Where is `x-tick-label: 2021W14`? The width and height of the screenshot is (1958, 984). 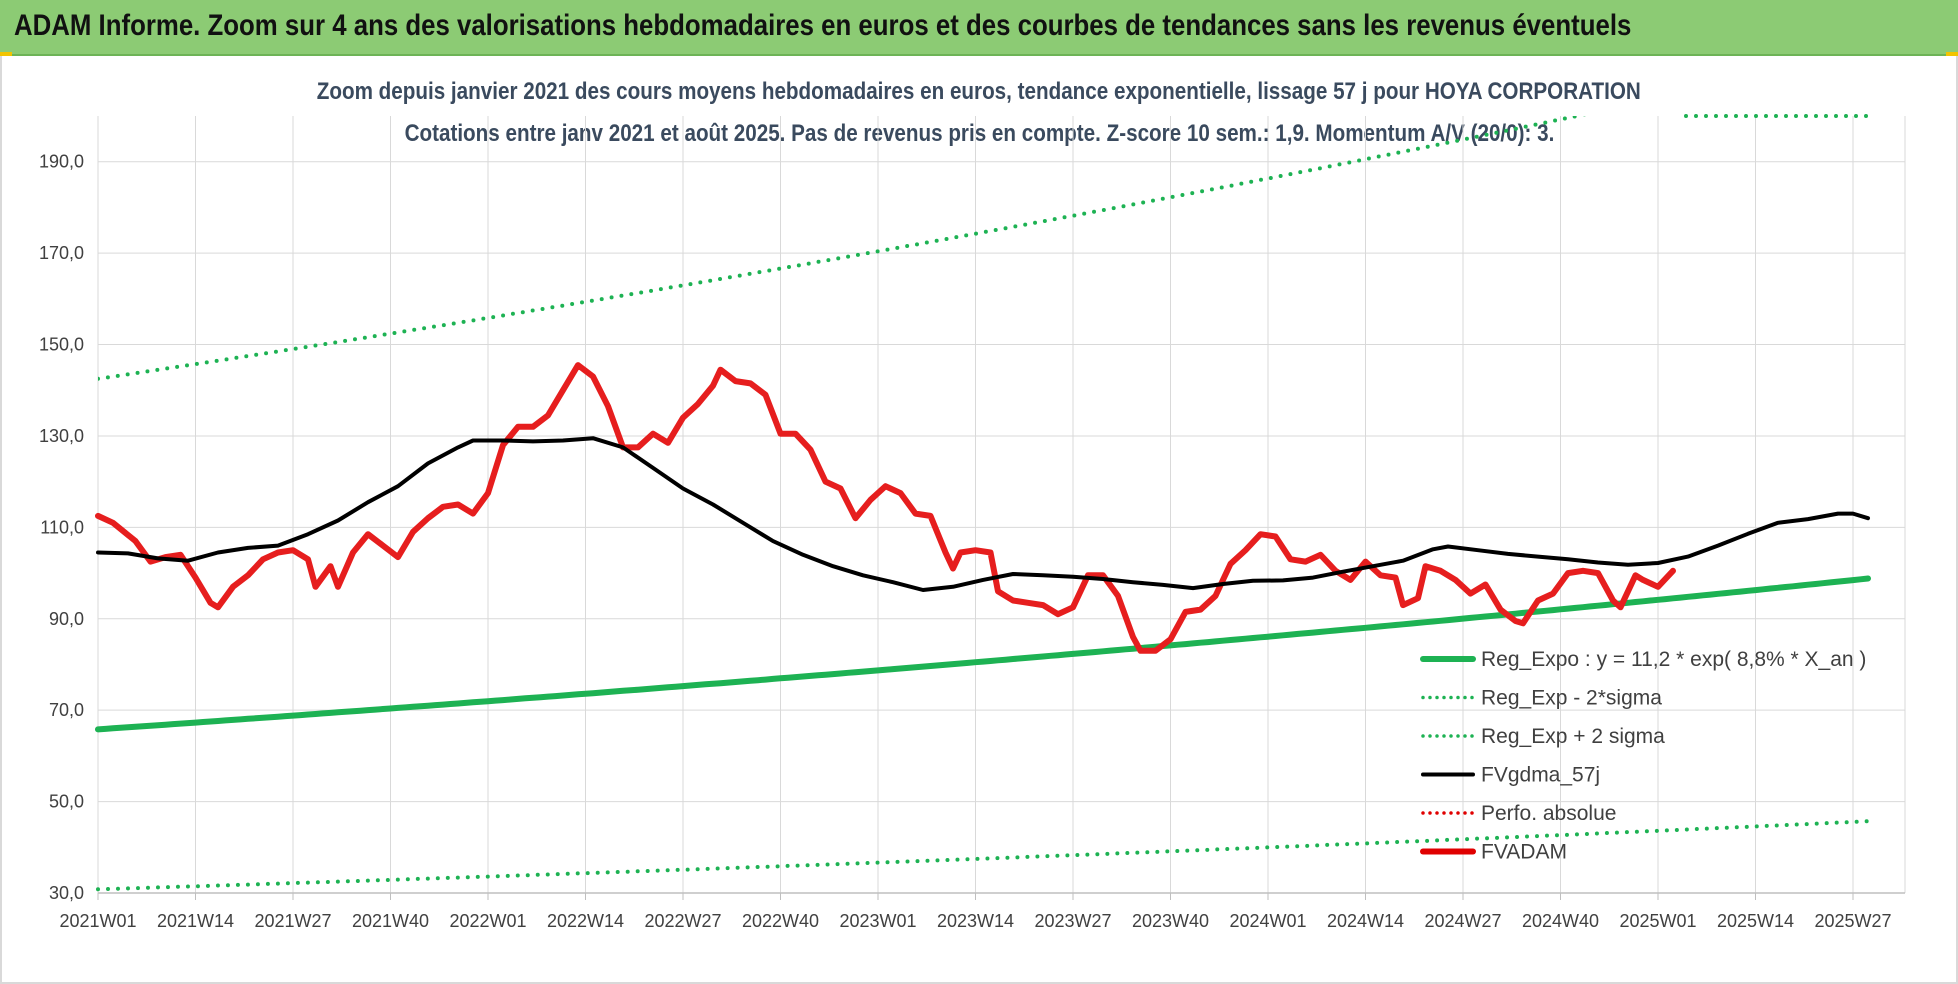
x-tick-label: 2021W14 is located at coordinates (195, 921).